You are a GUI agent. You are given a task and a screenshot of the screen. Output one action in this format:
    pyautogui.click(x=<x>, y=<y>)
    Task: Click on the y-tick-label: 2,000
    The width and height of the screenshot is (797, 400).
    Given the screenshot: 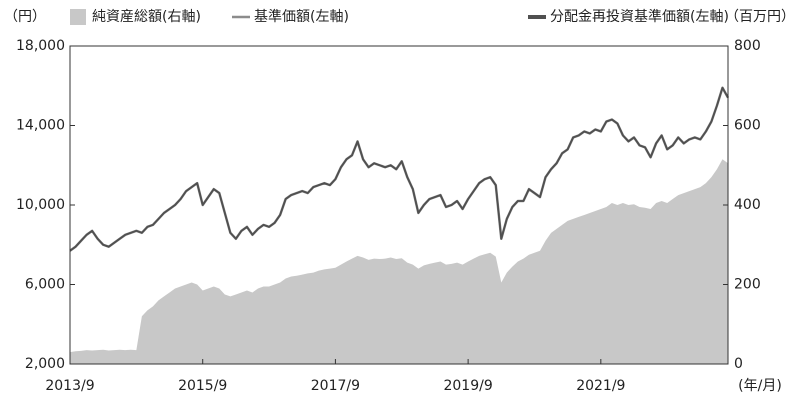 What is the action you would take?
    pyautogui.click(x=45, y=364)
    